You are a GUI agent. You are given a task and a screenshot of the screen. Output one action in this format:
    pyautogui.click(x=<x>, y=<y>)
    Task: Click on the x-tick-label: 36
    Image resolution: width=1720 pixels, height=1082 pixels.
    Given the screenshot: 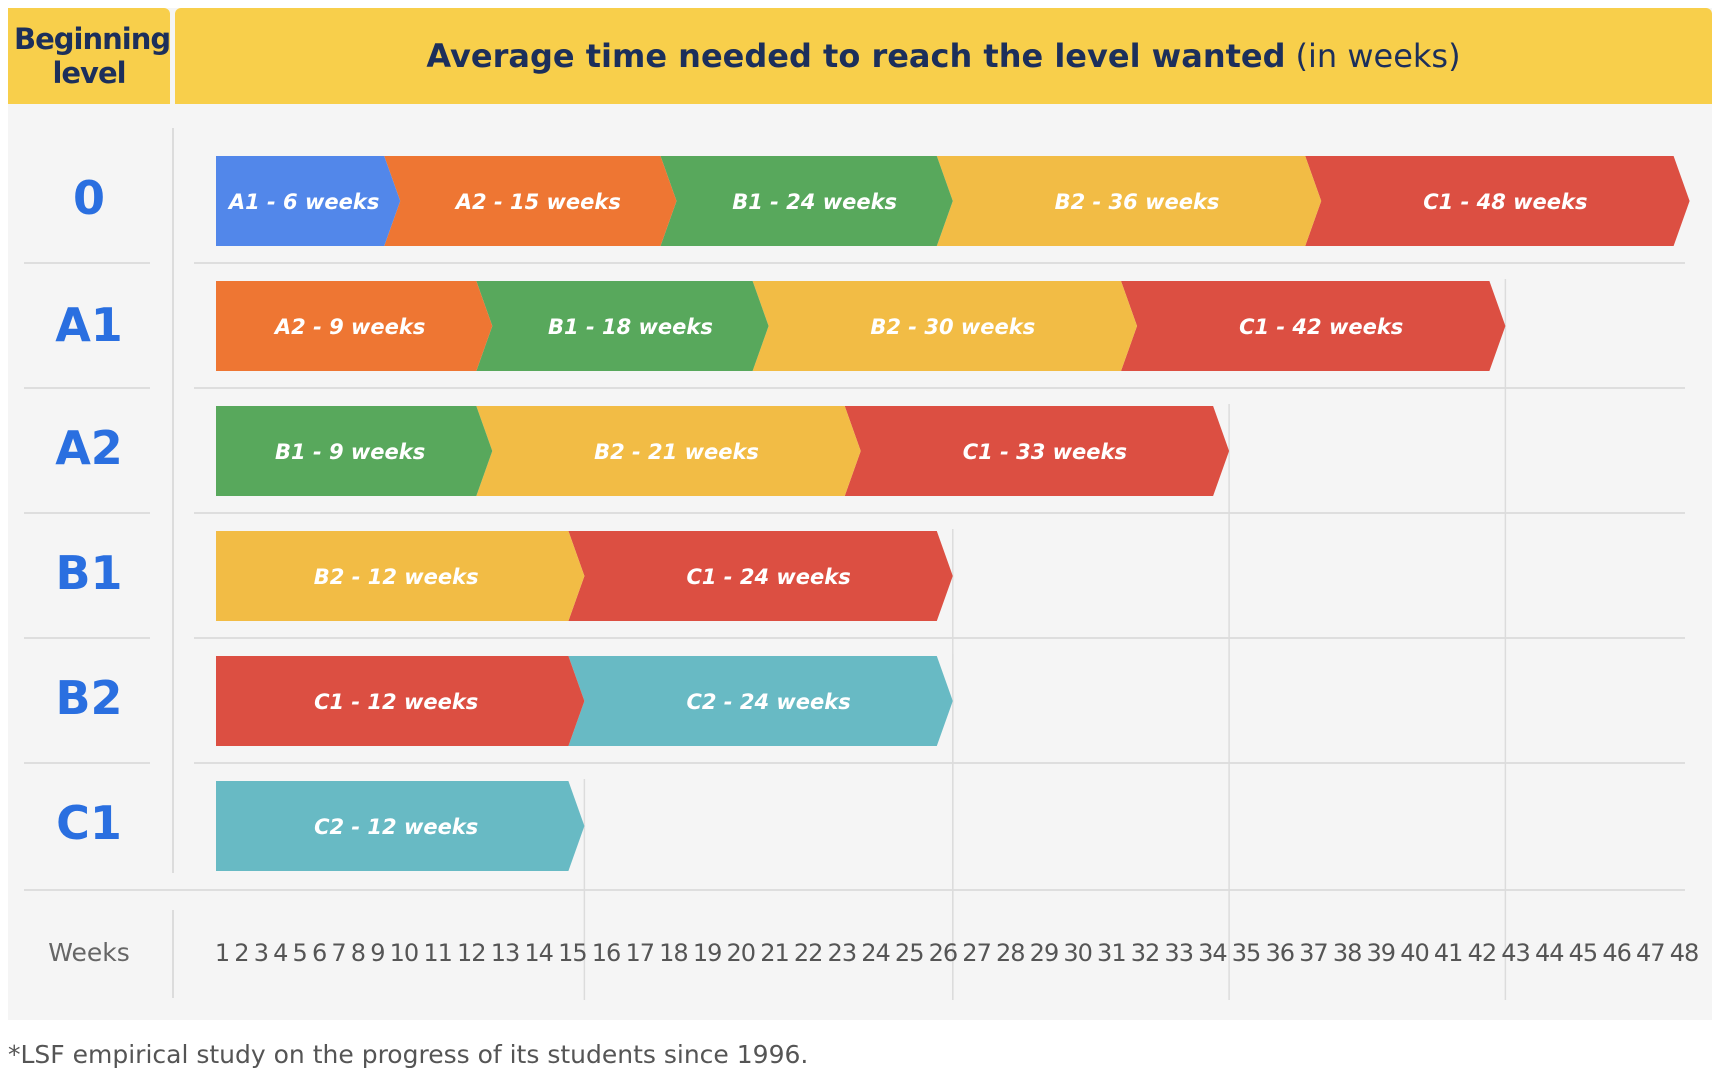 What is the action you would take?
    pyautogui.click(x=1280, y=953)
    